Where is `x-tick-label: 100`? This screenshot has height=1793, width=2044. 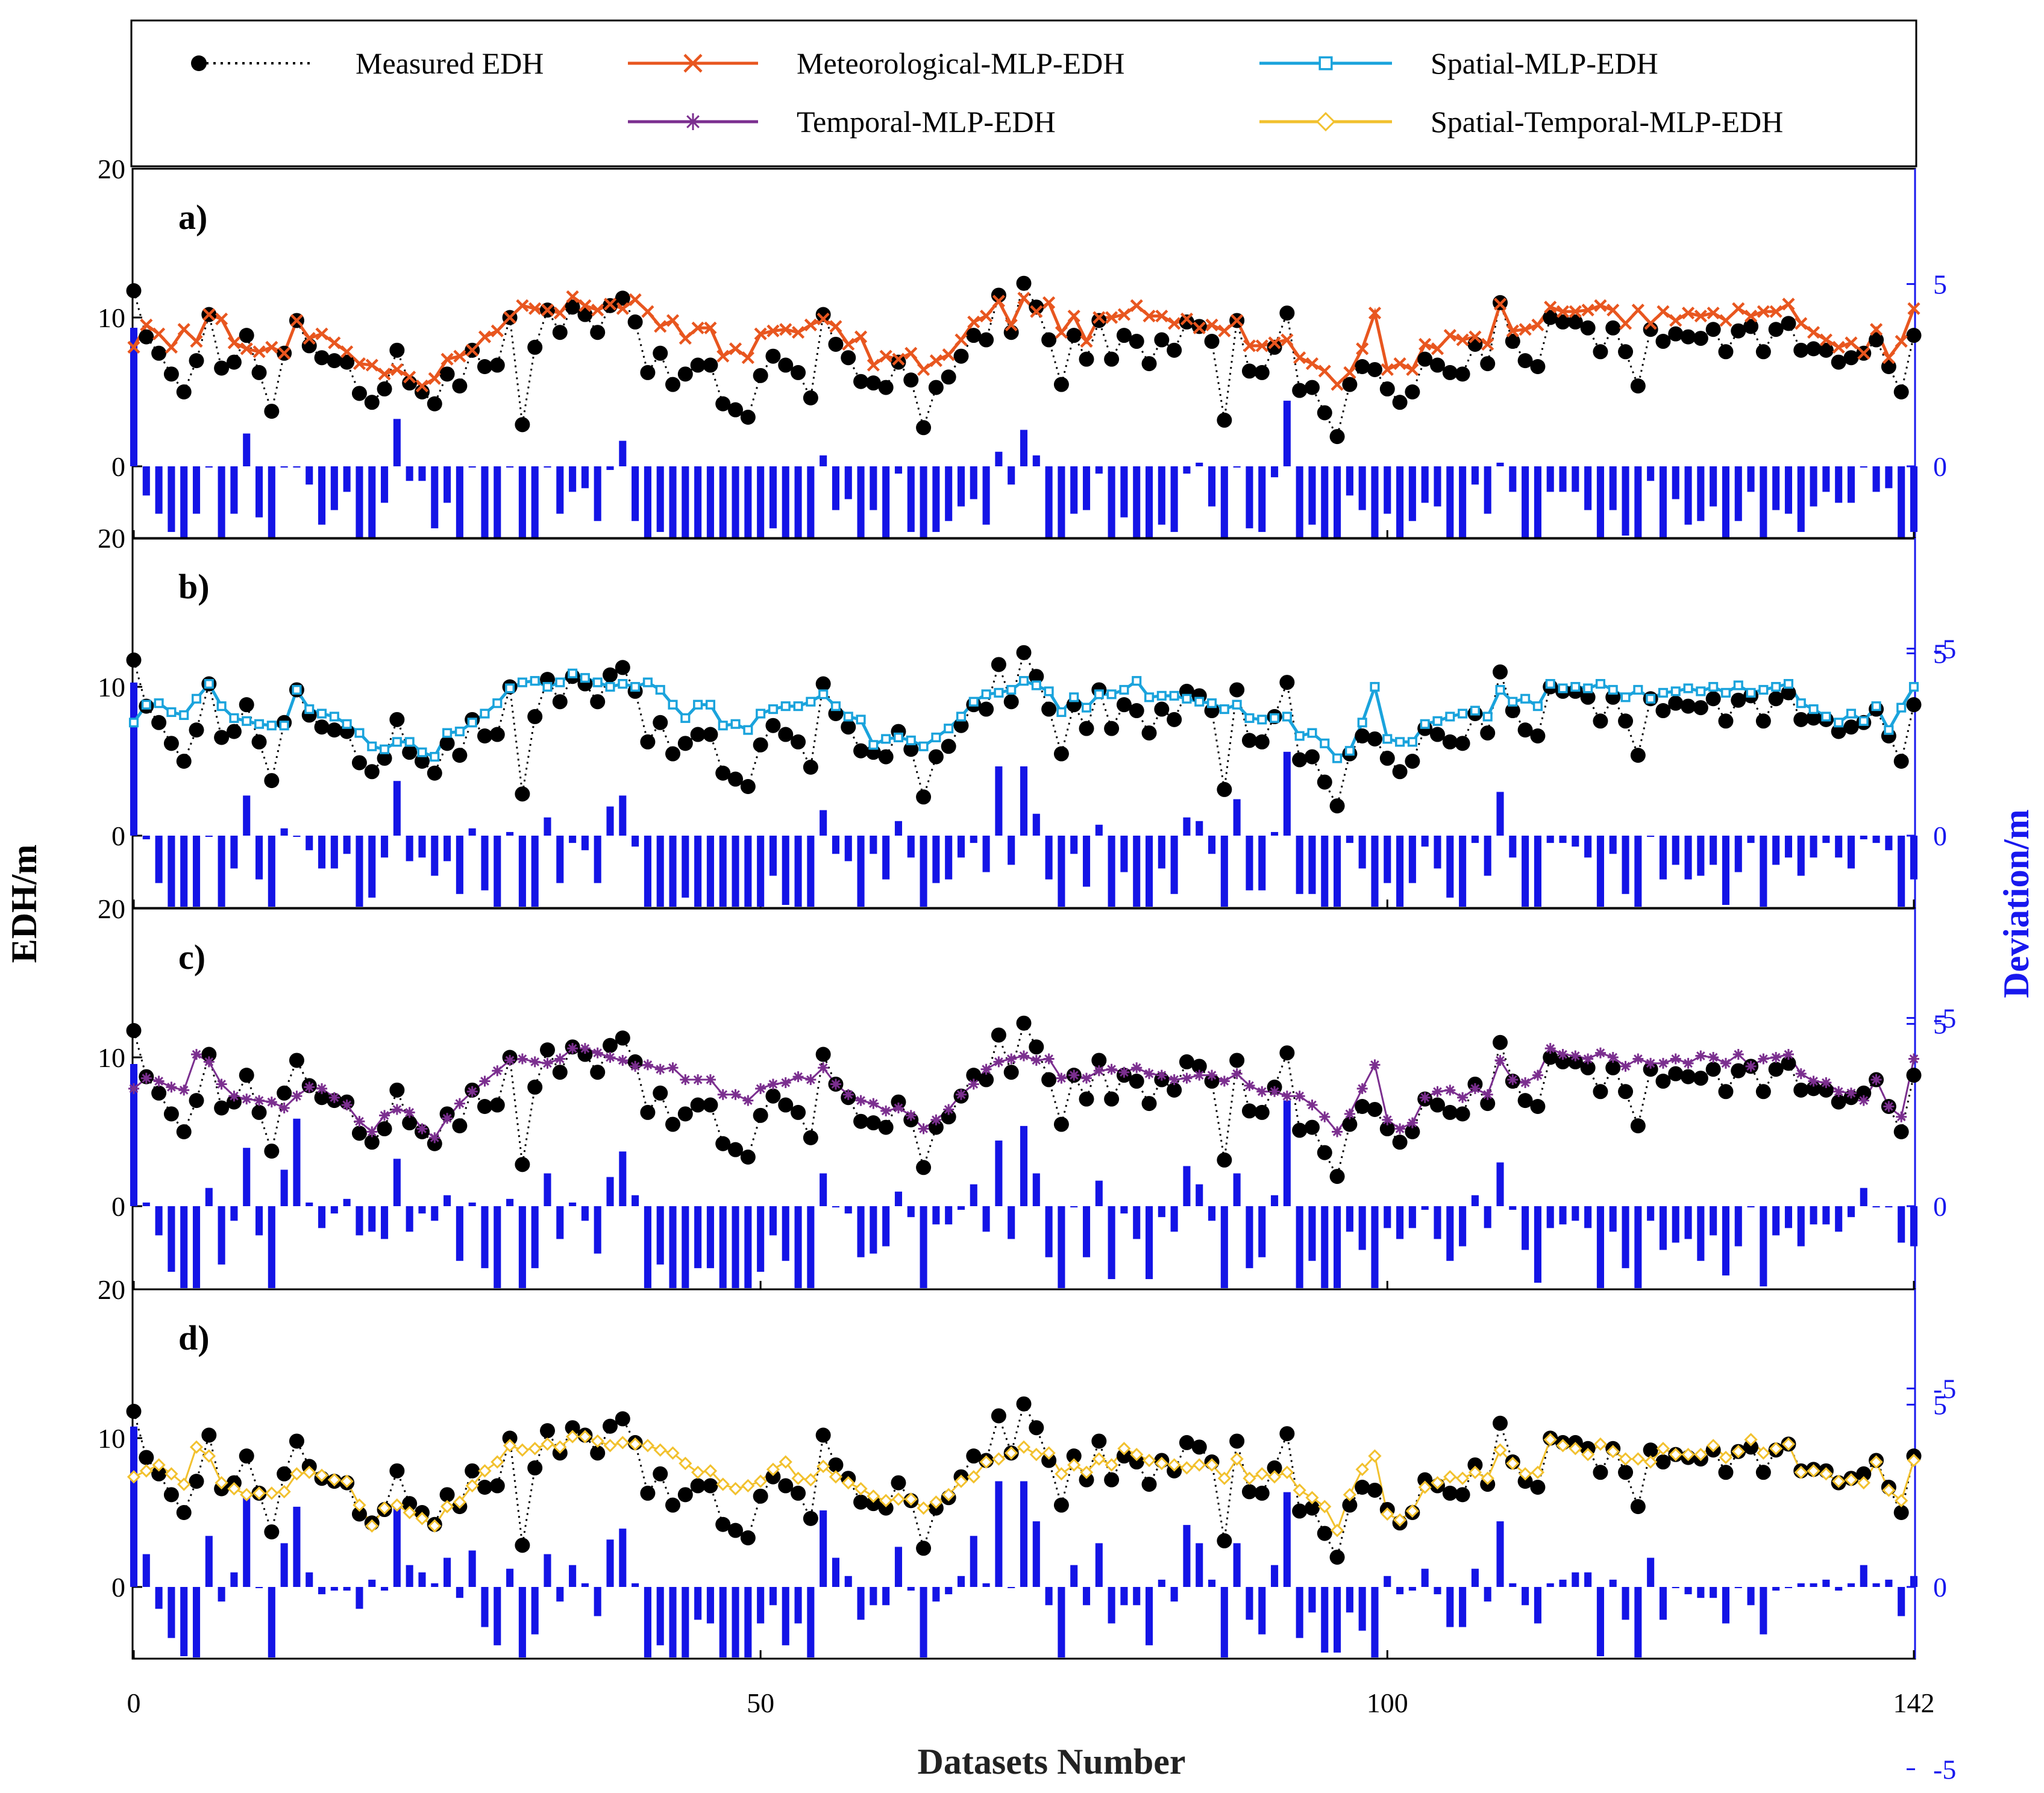 x-tick-label: 100 is located at coordinates (1387, 1703).